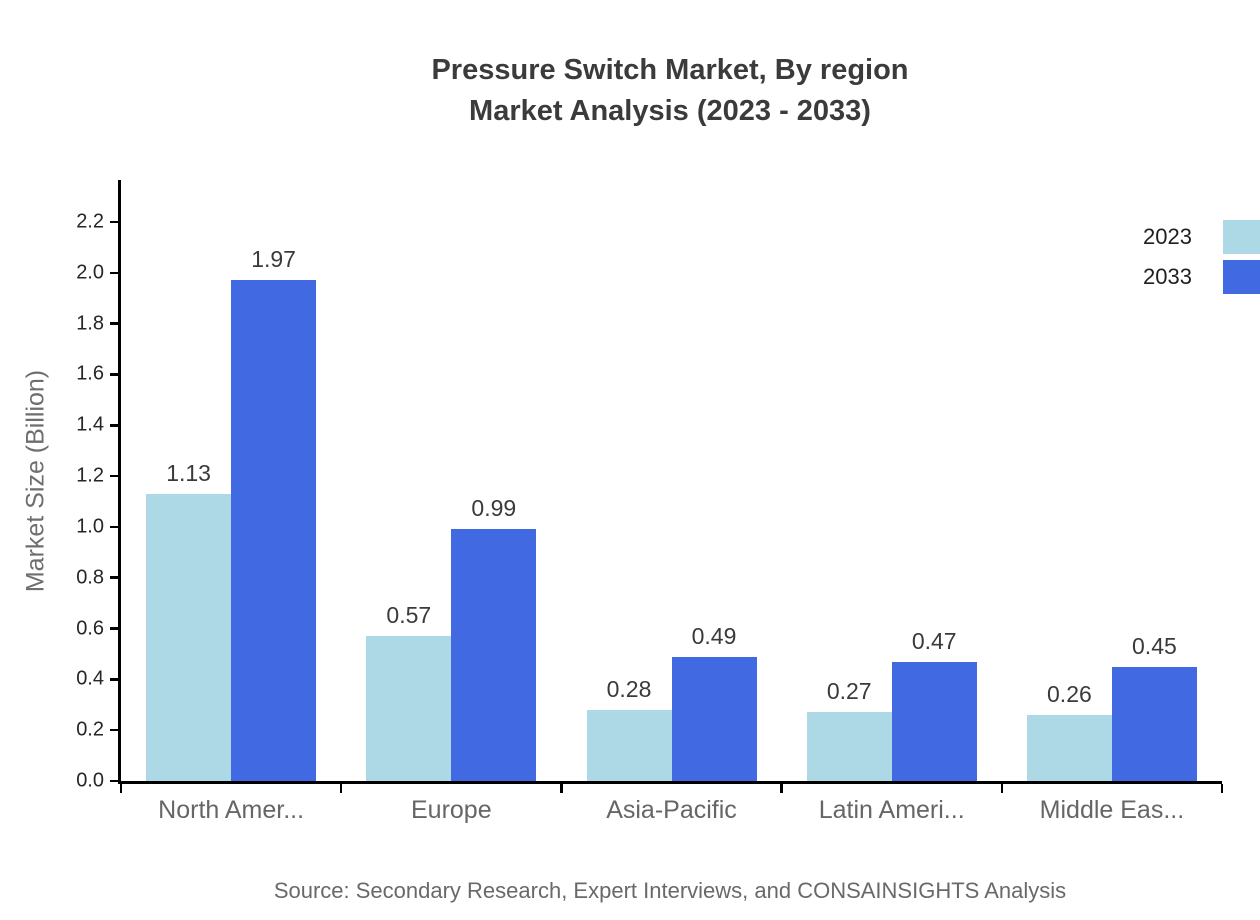 The height and width of the screenshot is (920, 1260). What do you see at coordinates (90, 373) in the screenshot?
I see `y-tick-label: 1.6` at bounding box center [90, 373].